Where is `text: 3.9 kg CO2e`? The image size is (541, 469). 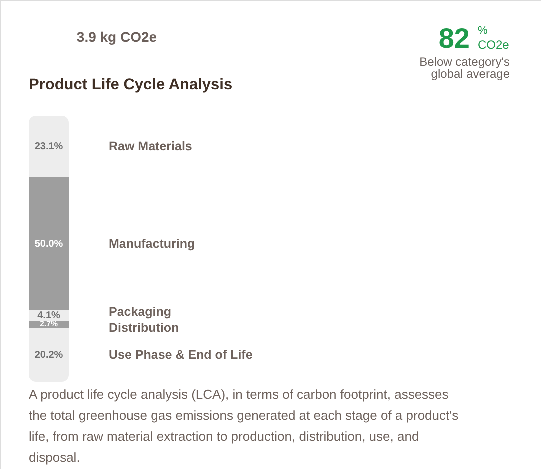 text: 3.9 kg CO2e is located at coordinates (117, 37).